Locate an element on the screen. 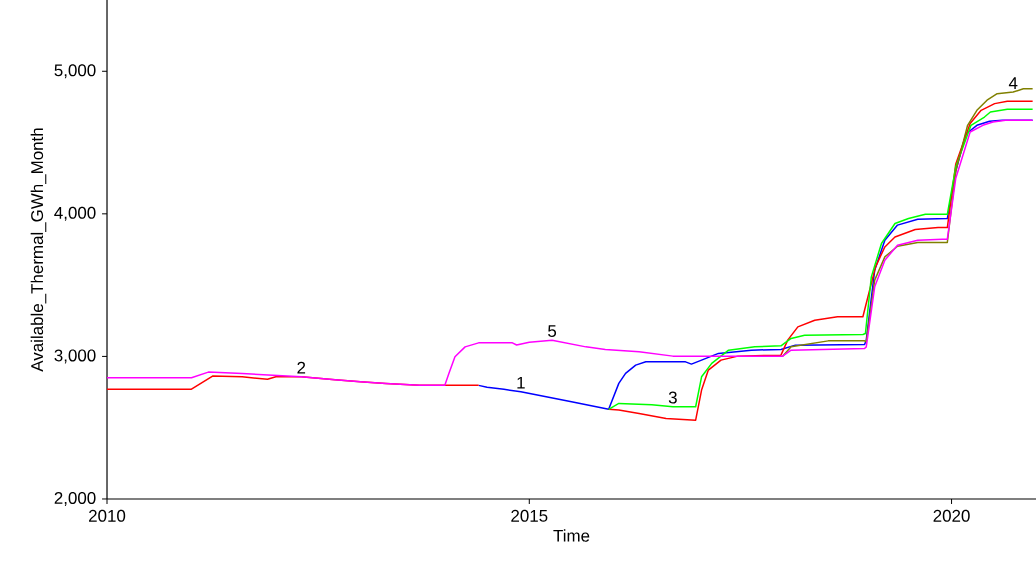 This screenshot has height=575, width=1036. y-tick-label: 4,000 is located at coordinates (75, 213).